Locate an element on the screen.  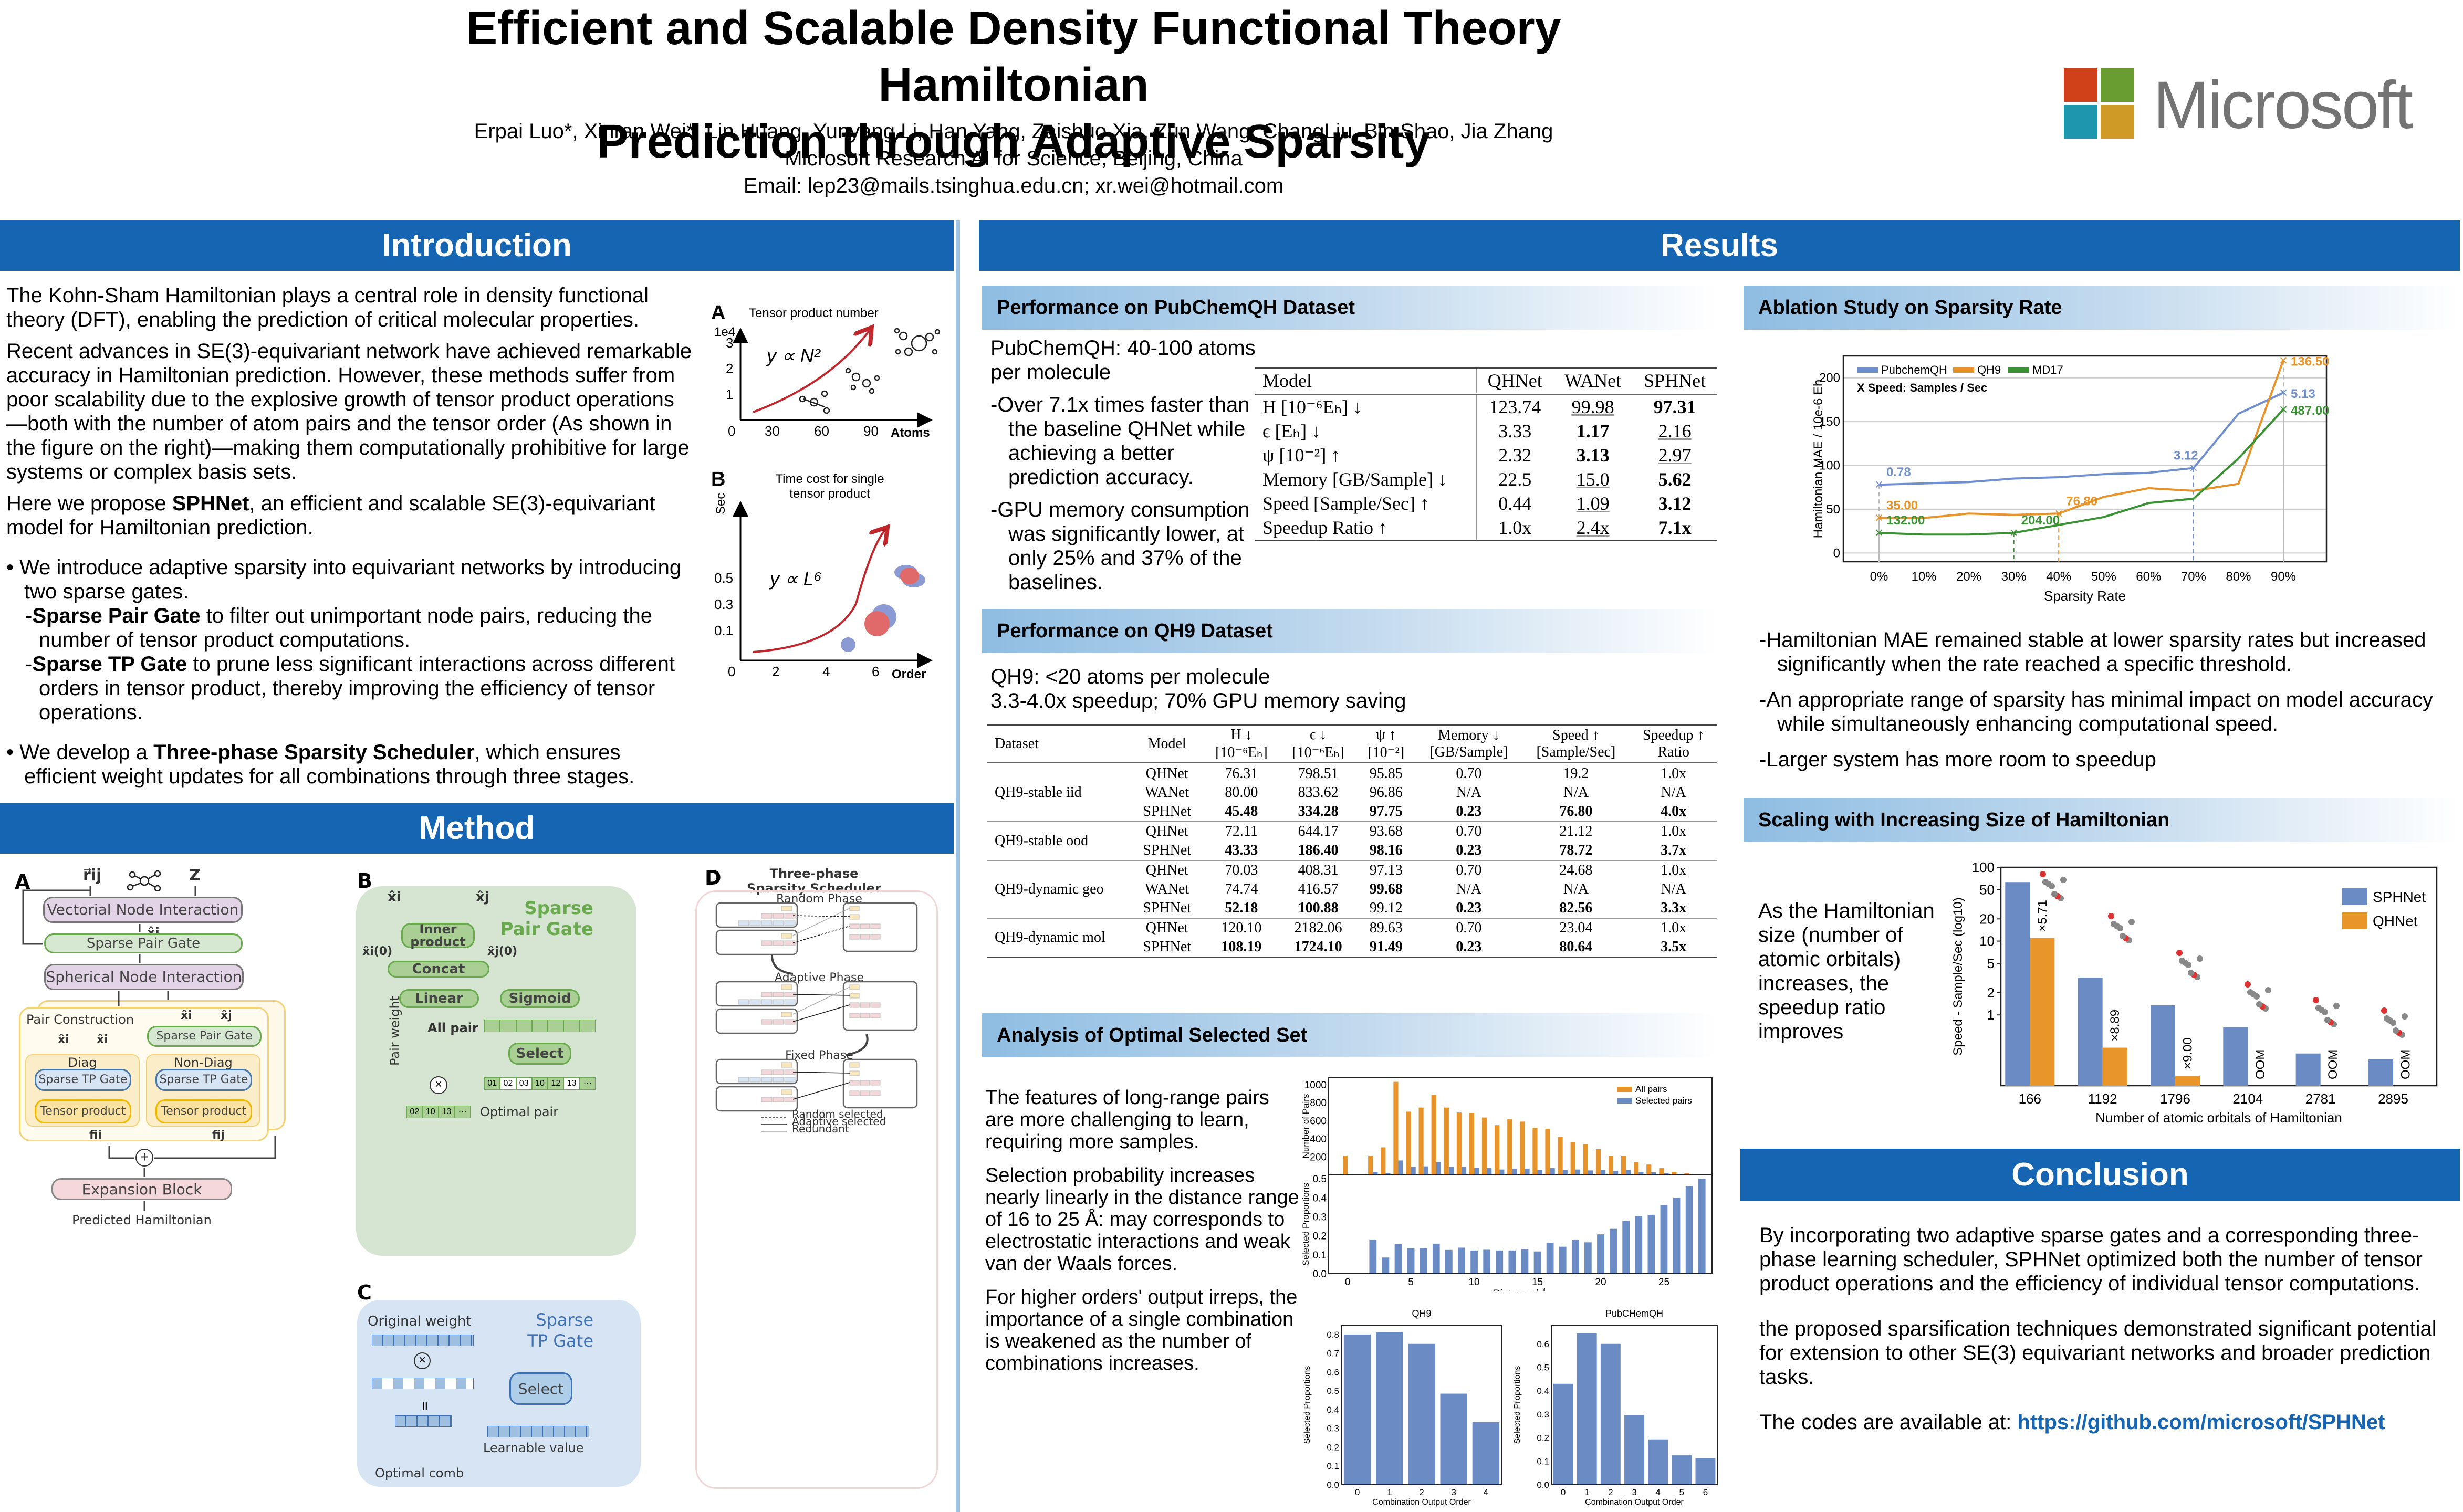
chart-title: QH9 is located at coordinates (1421, 1313).